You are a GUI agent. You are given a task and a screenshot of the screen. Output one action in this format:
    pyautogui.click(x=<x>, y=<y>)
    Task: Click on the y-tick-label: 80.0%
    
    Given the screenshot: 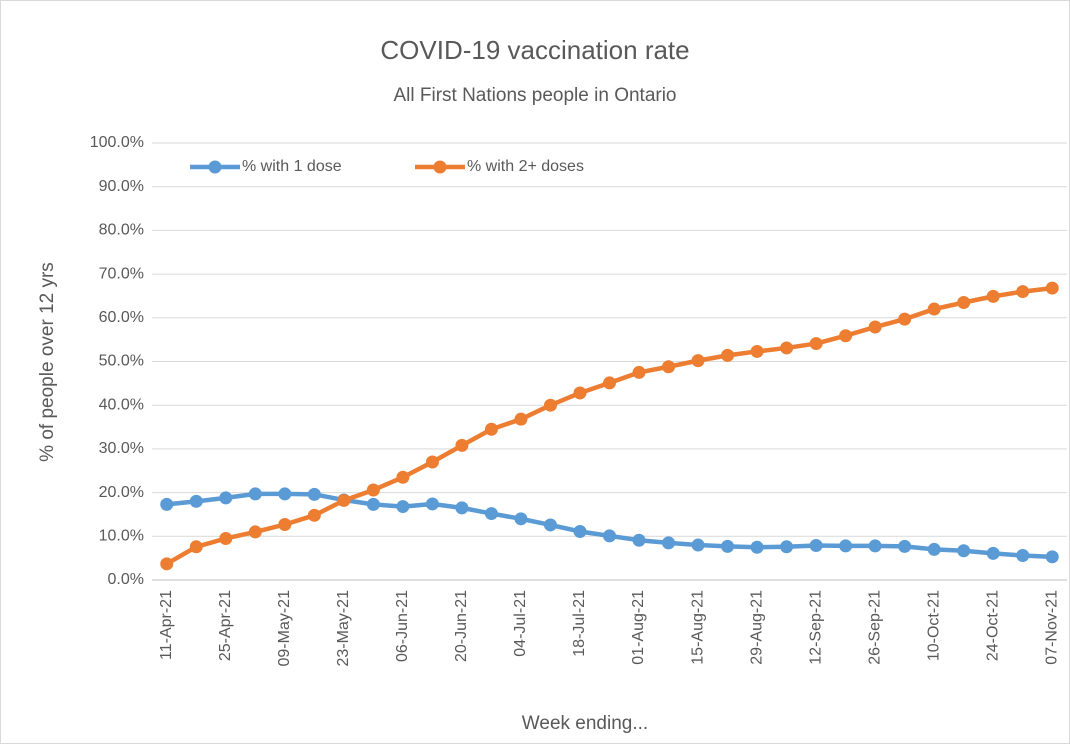 What is the action you would take?
    pyautogui.click(x=121, y=230)
    